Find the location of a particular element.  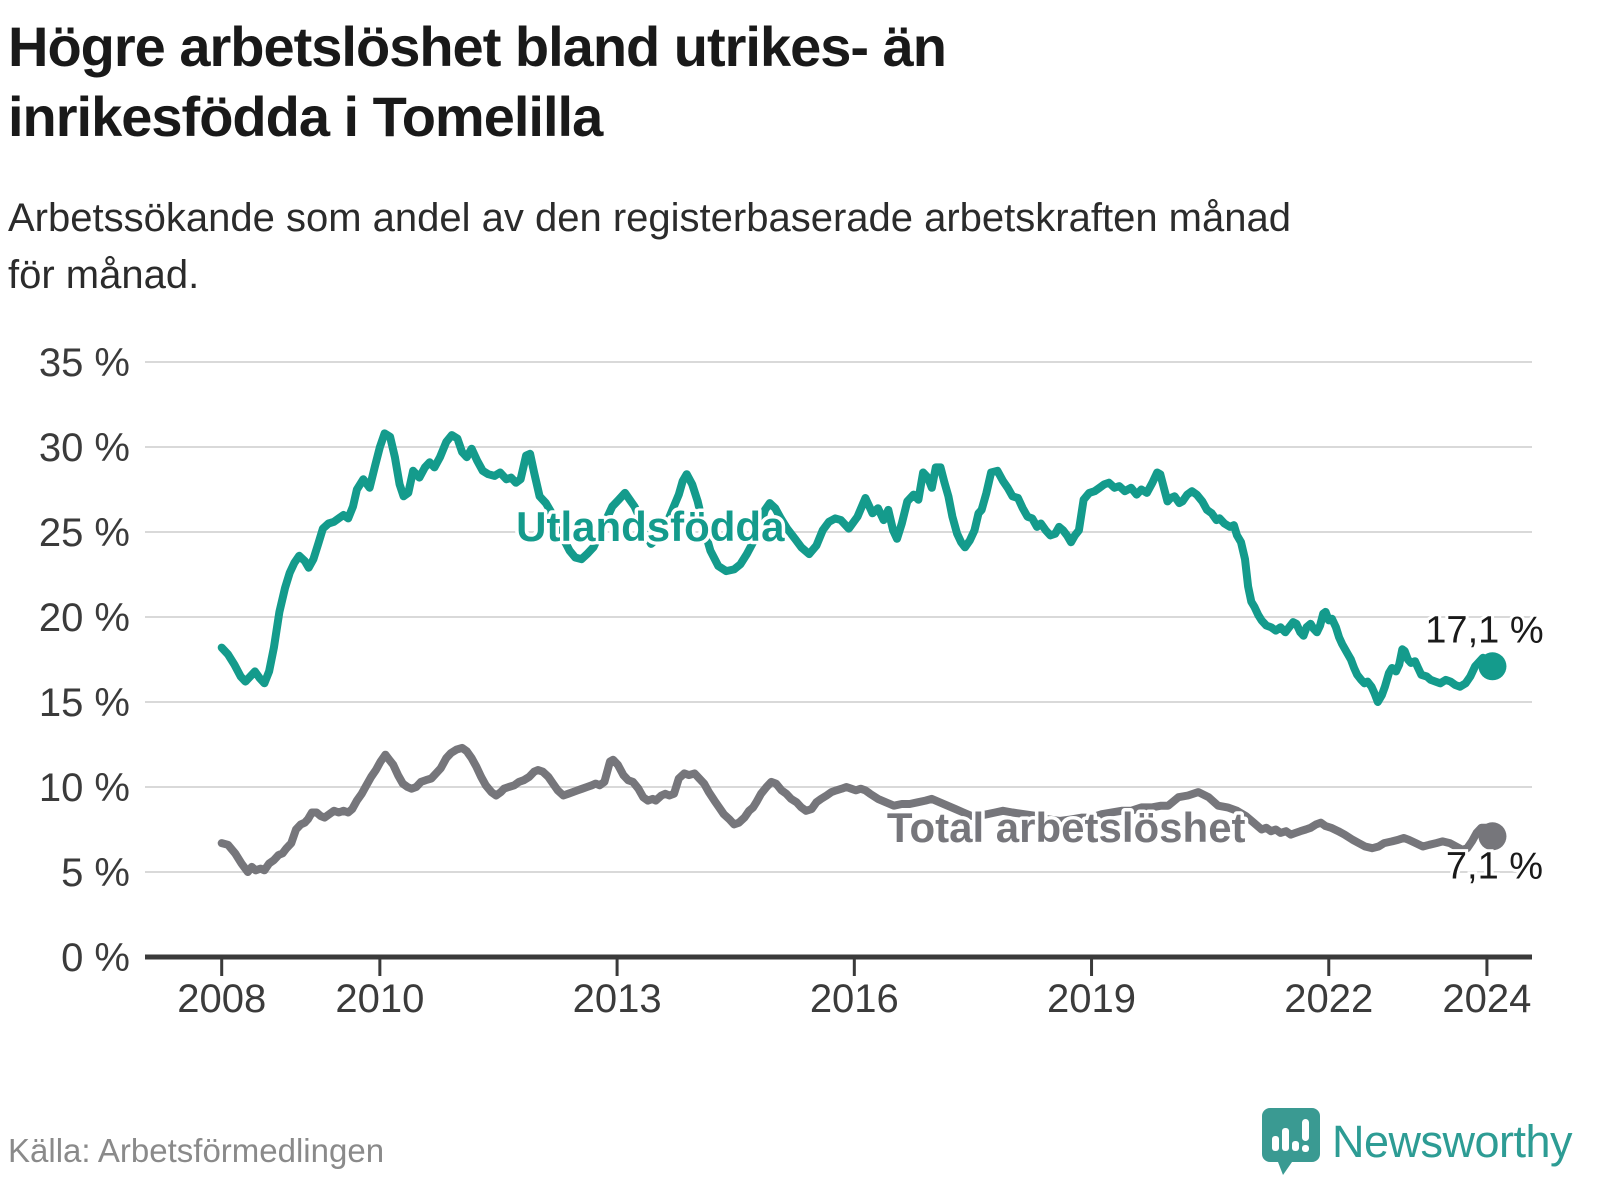

logo-wordmark: Newsworthy is located at coordinates (1452, 1141).